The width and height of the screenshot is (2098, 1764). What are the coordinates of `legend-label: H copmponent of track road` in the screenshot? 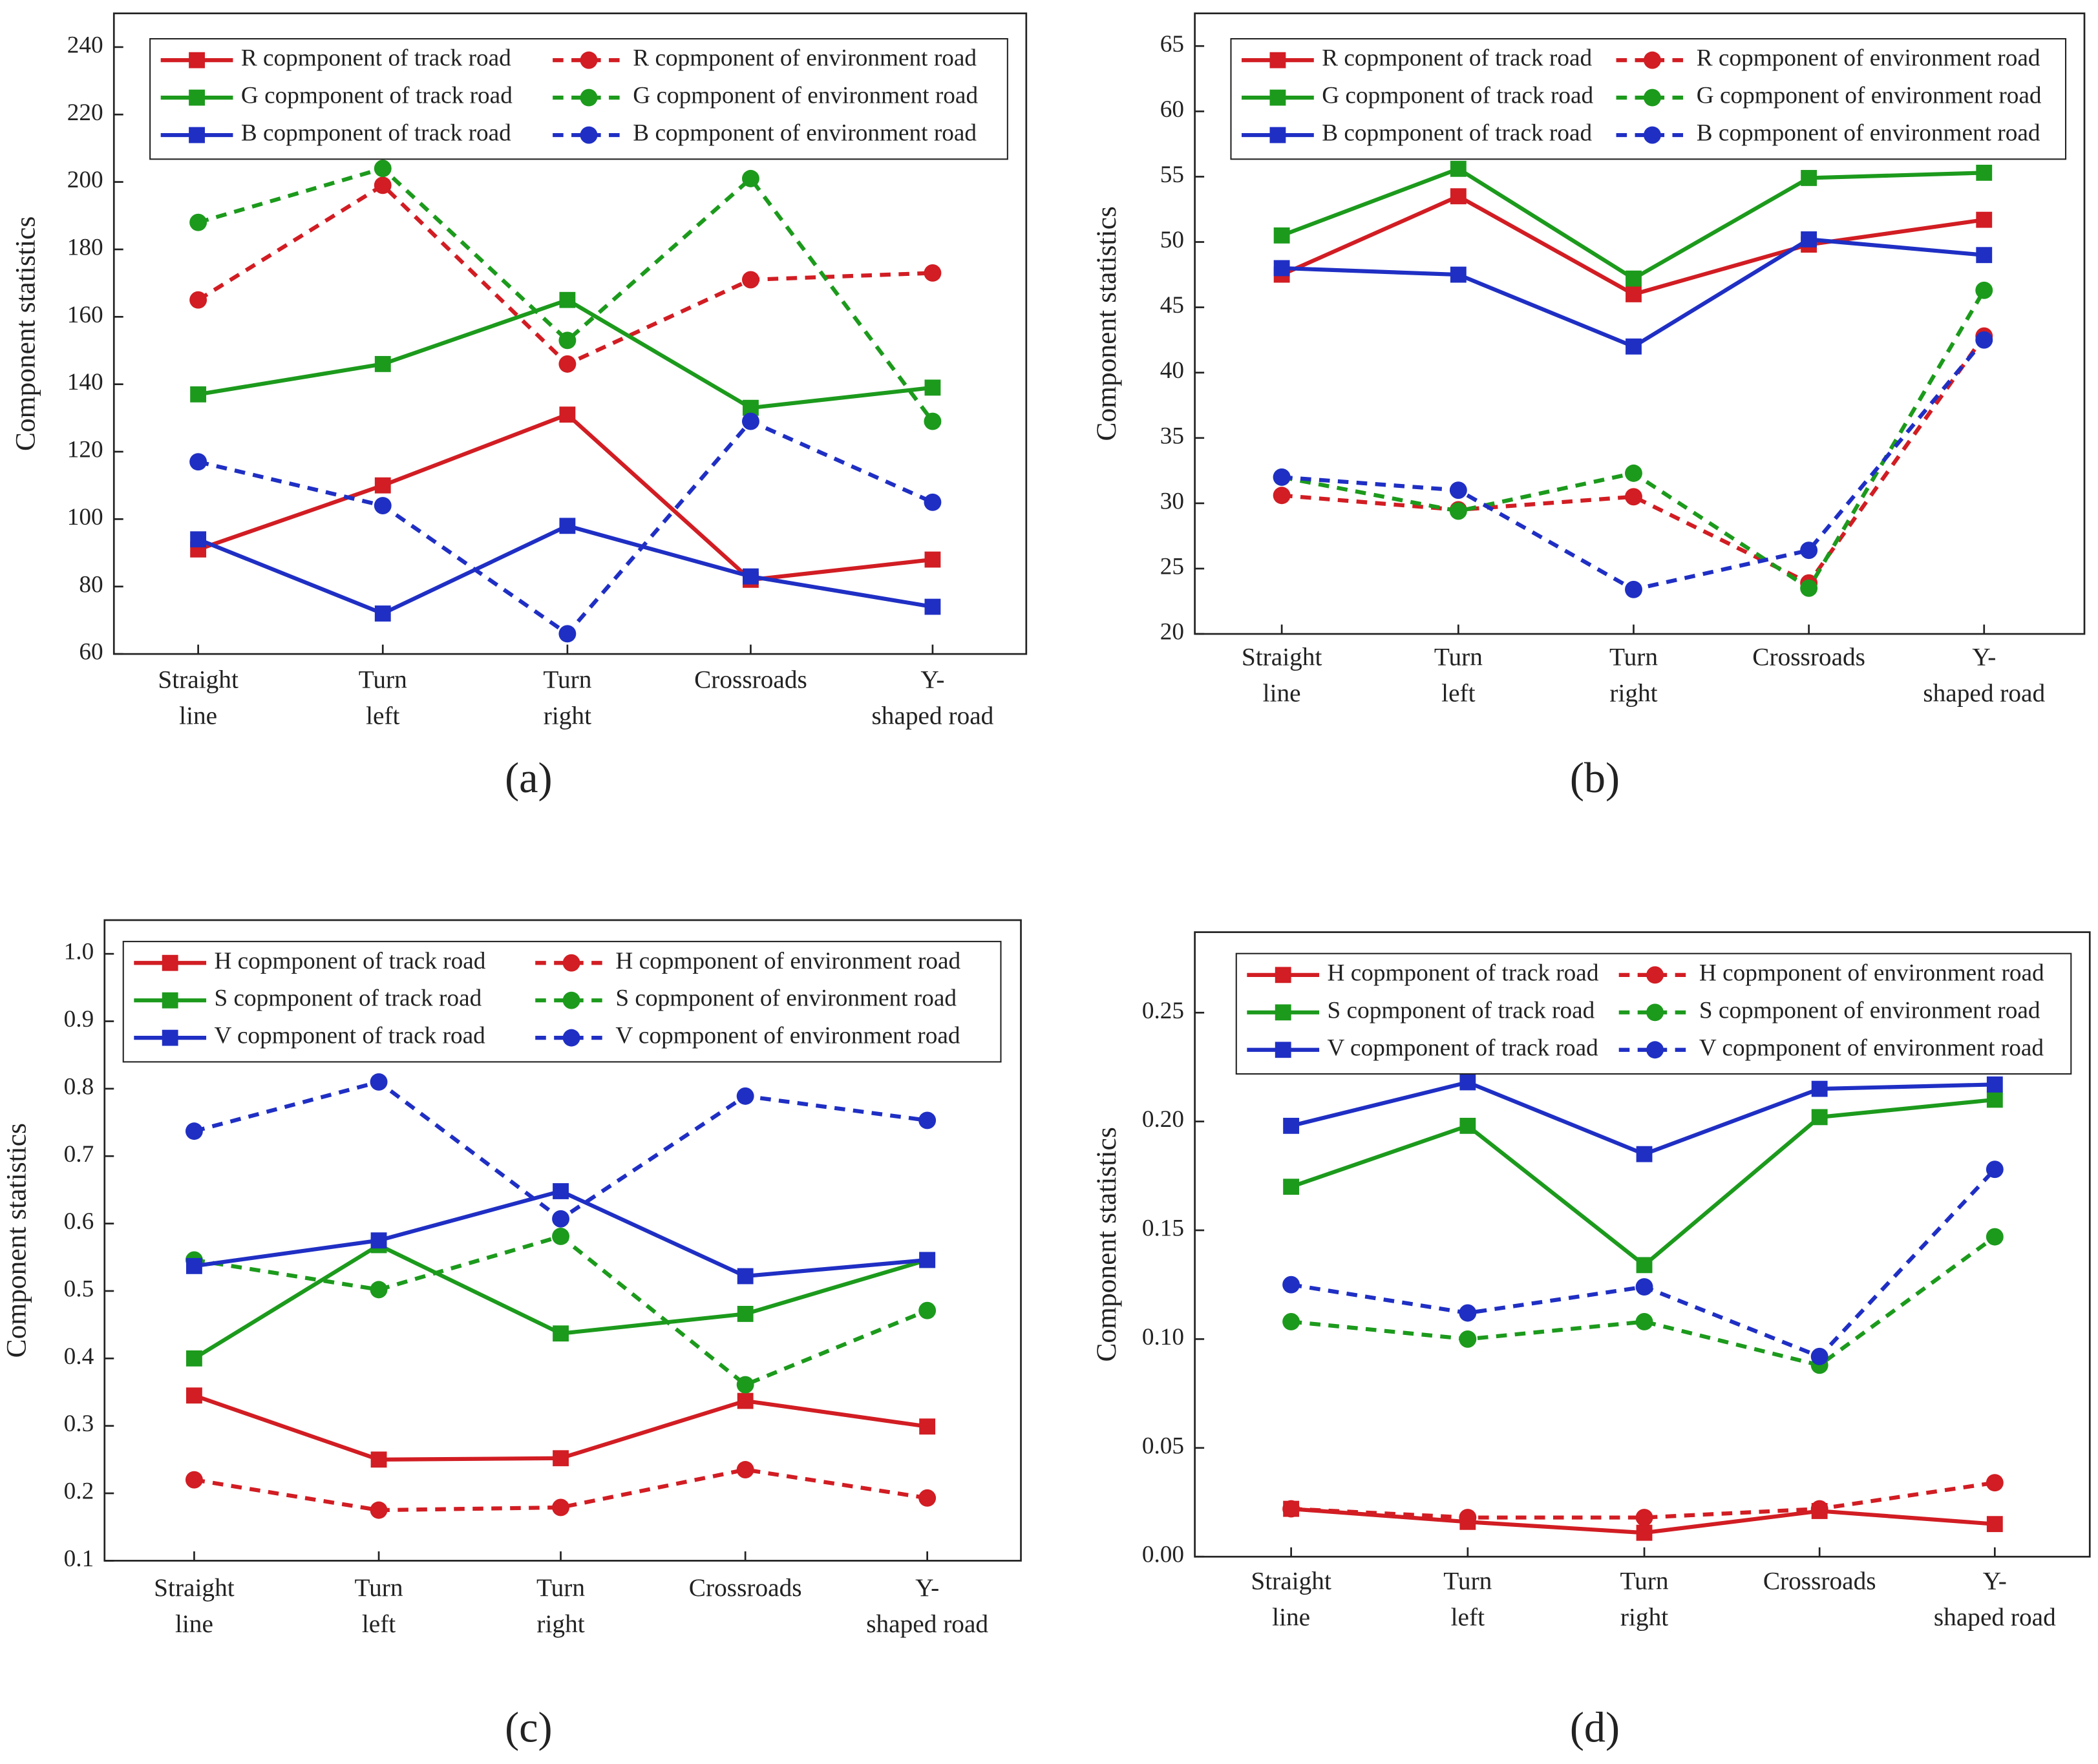 It's located at (349, 961).